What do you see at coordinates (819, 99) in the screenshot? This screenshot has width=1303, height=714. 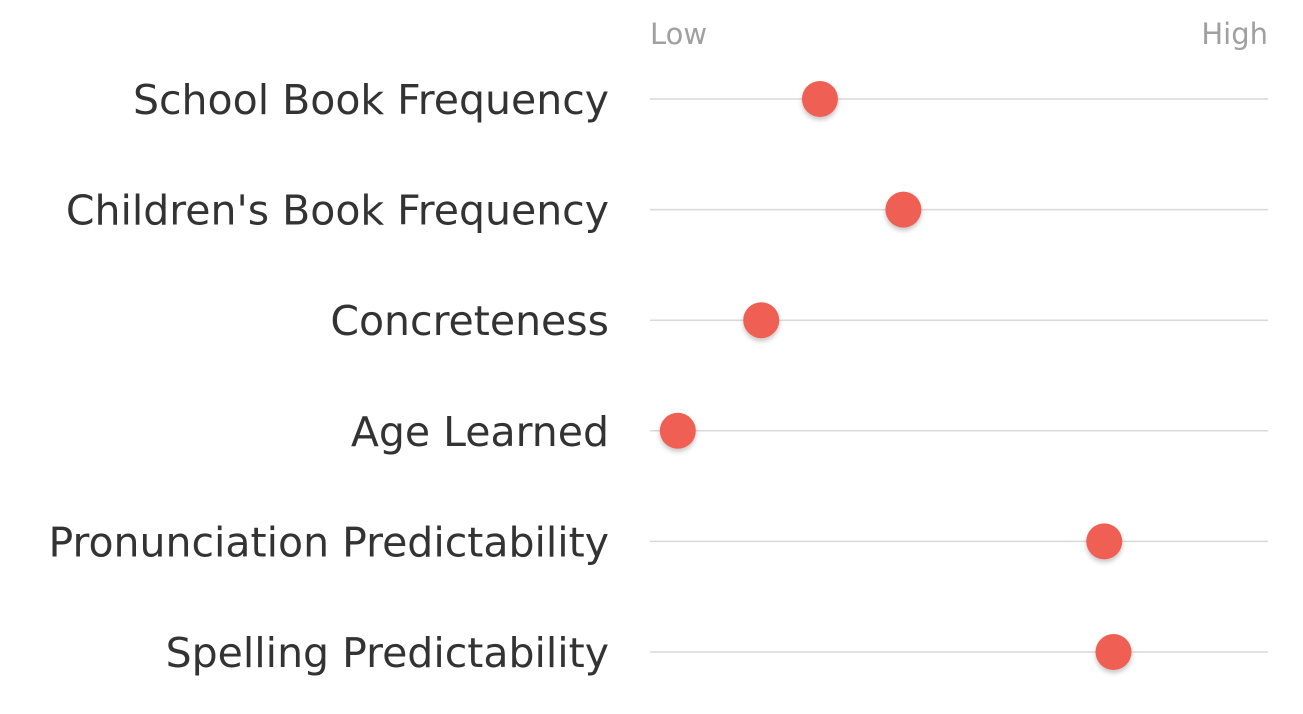 I see `data-point-school-book-frequency` at bounding box center [819, 99].